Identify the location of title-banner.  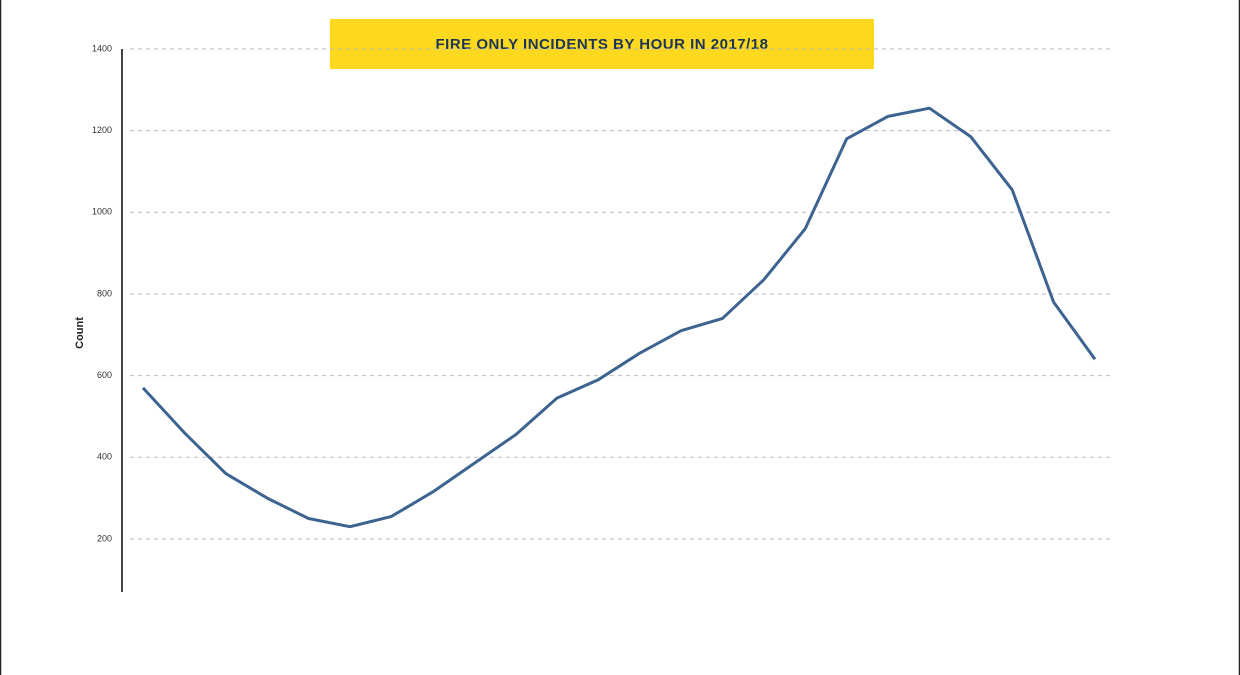
(602, 44).